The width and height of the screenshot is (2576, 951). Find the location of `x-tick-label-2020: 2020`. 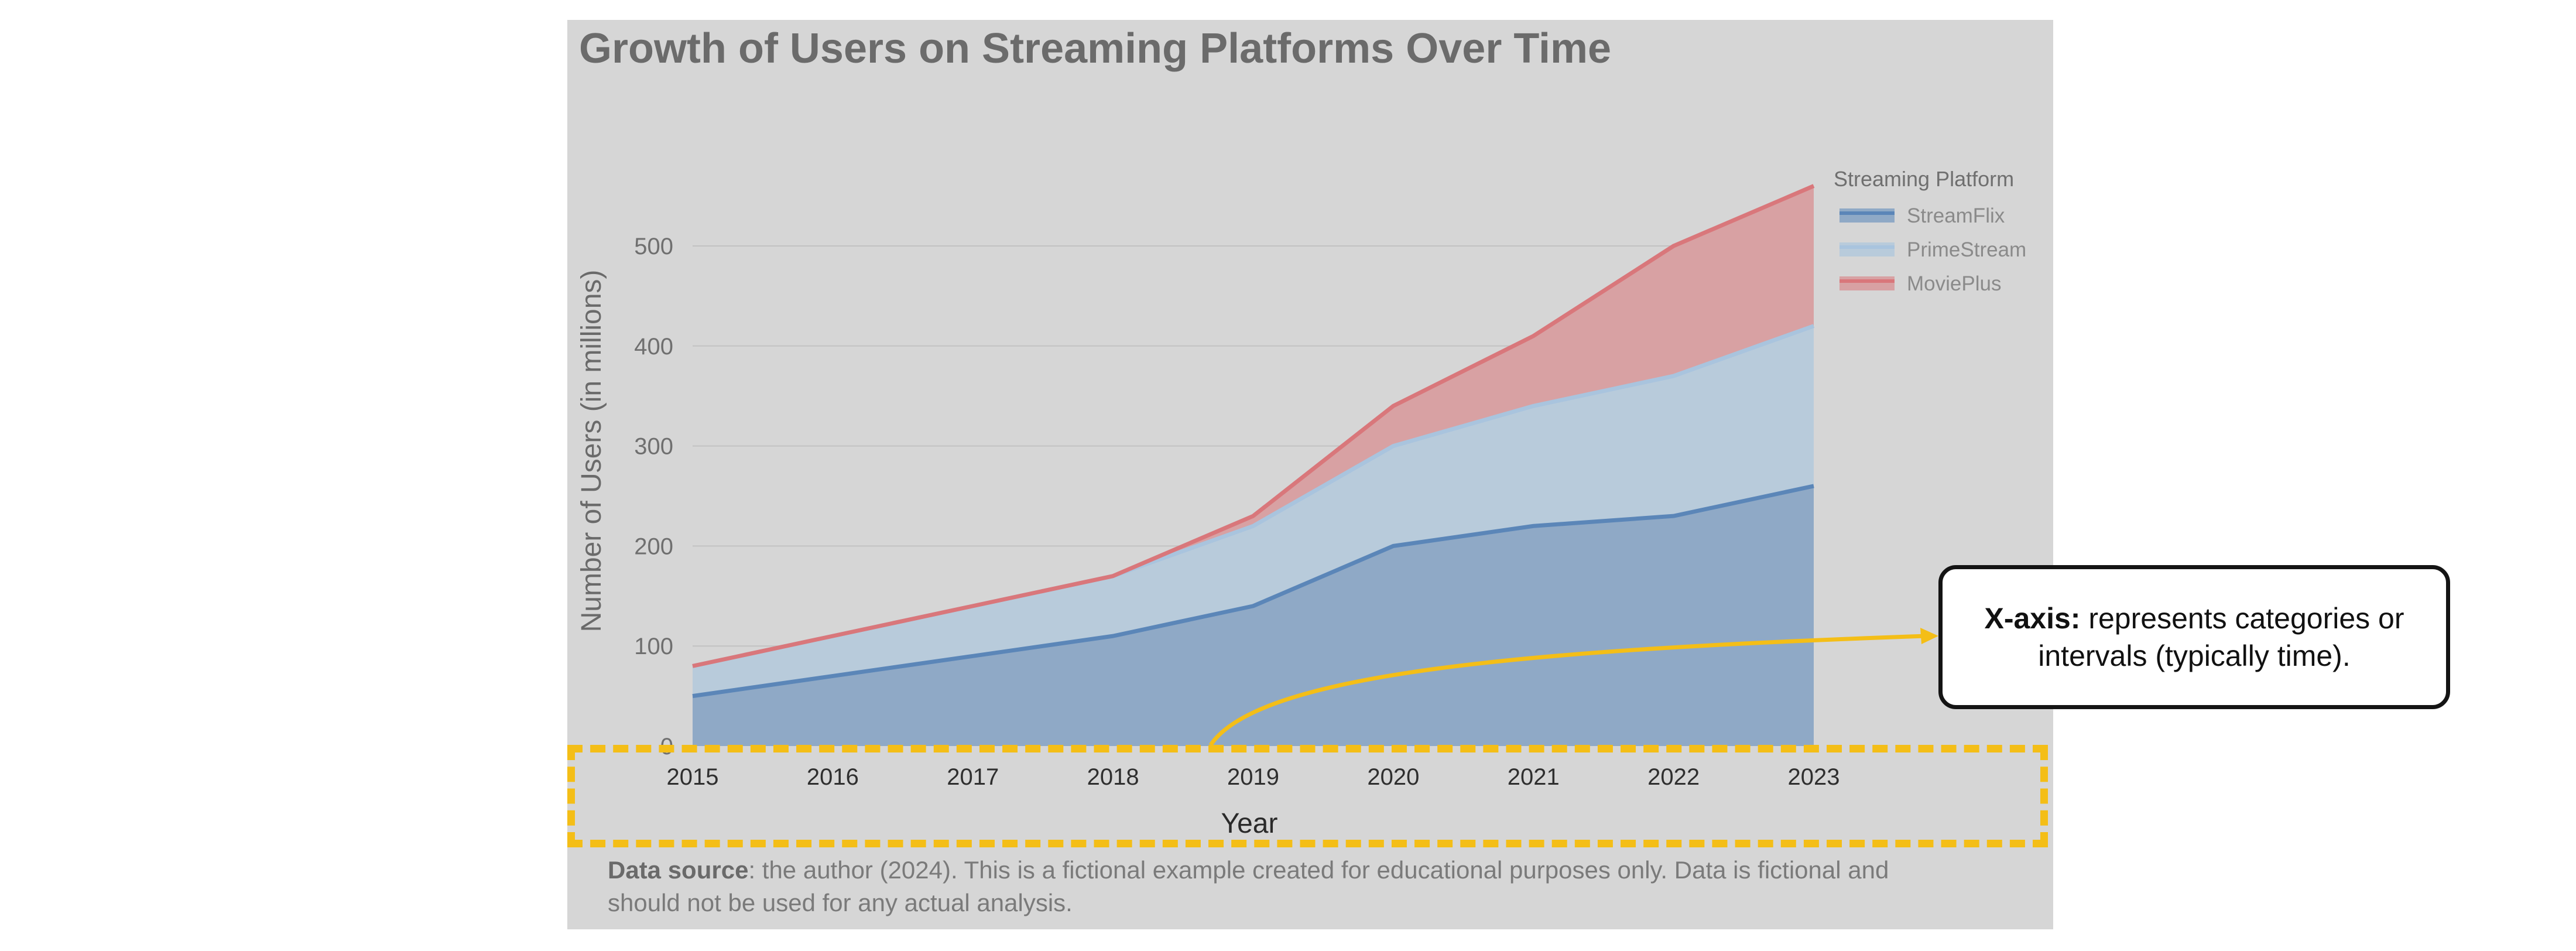

x-tick-label-2020: 2020 is located at coordinates (1393, 777).